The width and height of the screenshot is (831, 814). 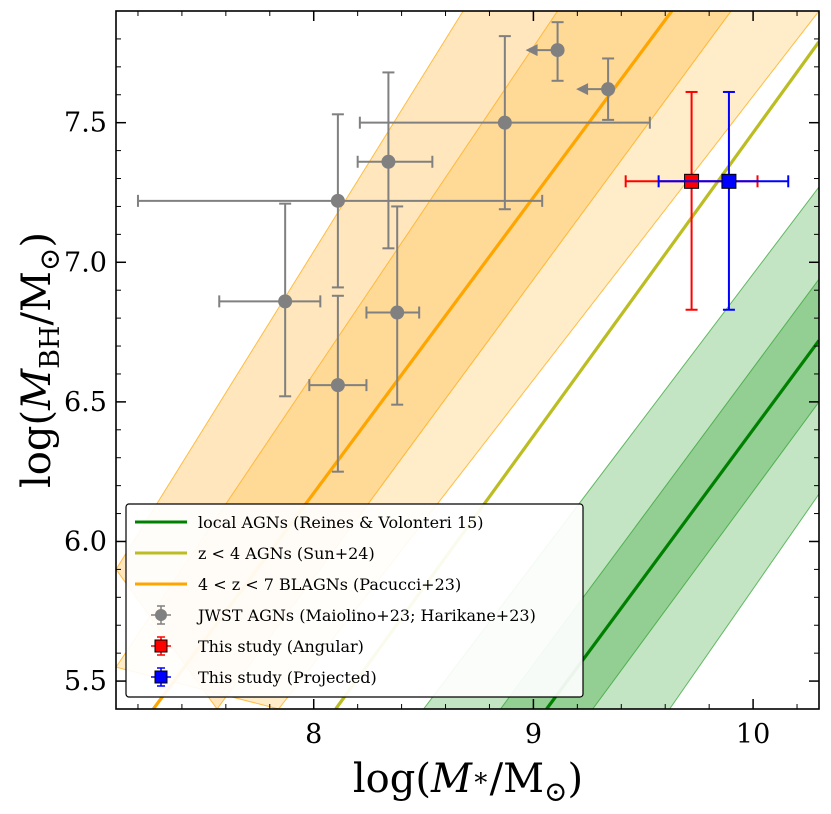 What do you see at coordinates (468, 782) in the screenshot?
I see `x-axis-label: log(M∗/M⊙)` at bounding box center [468, 782].